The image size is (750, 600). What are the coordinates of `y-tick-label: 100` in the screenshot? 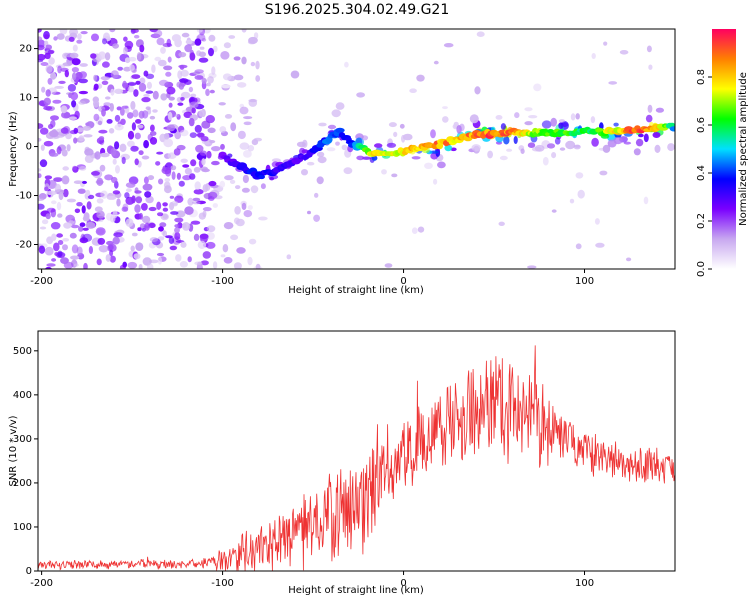 It's located at (22, 527).